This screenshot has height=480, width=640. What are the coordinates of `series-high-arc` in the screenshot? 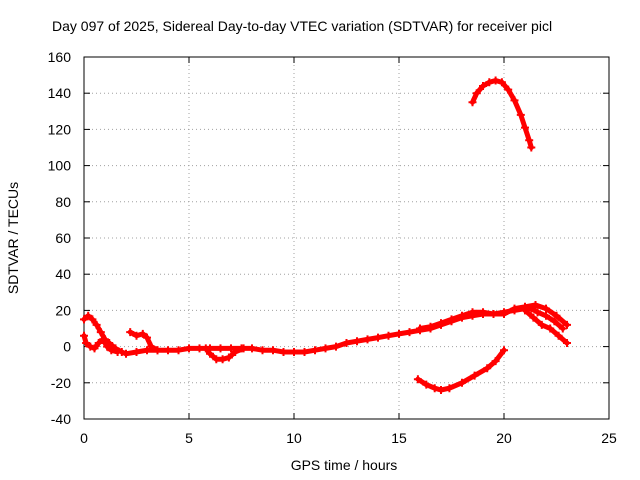 It's located at (502, 114).